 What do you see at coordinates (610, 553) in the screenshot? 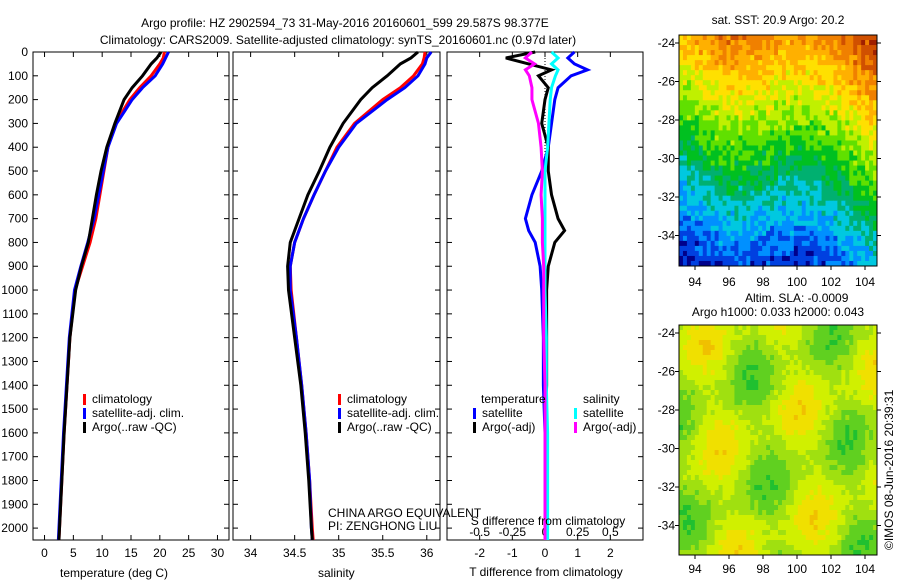
I see `x-tick-label: 2` at bounding box center [610, 553].